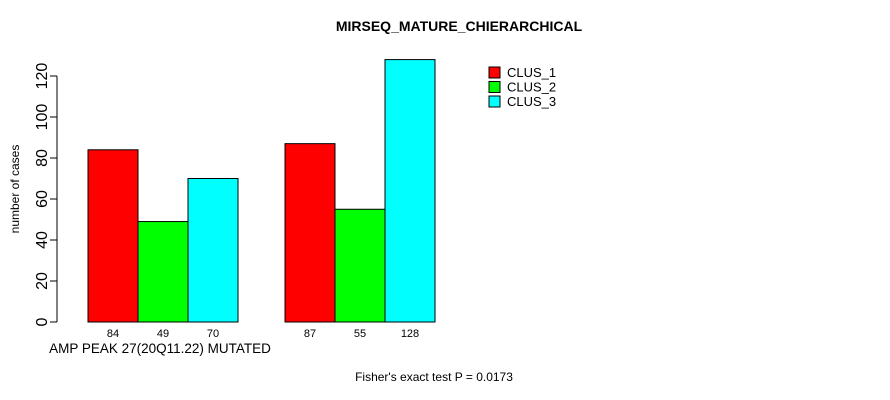  I want to click on y-axis-label: number of cases, so click(15, 189).